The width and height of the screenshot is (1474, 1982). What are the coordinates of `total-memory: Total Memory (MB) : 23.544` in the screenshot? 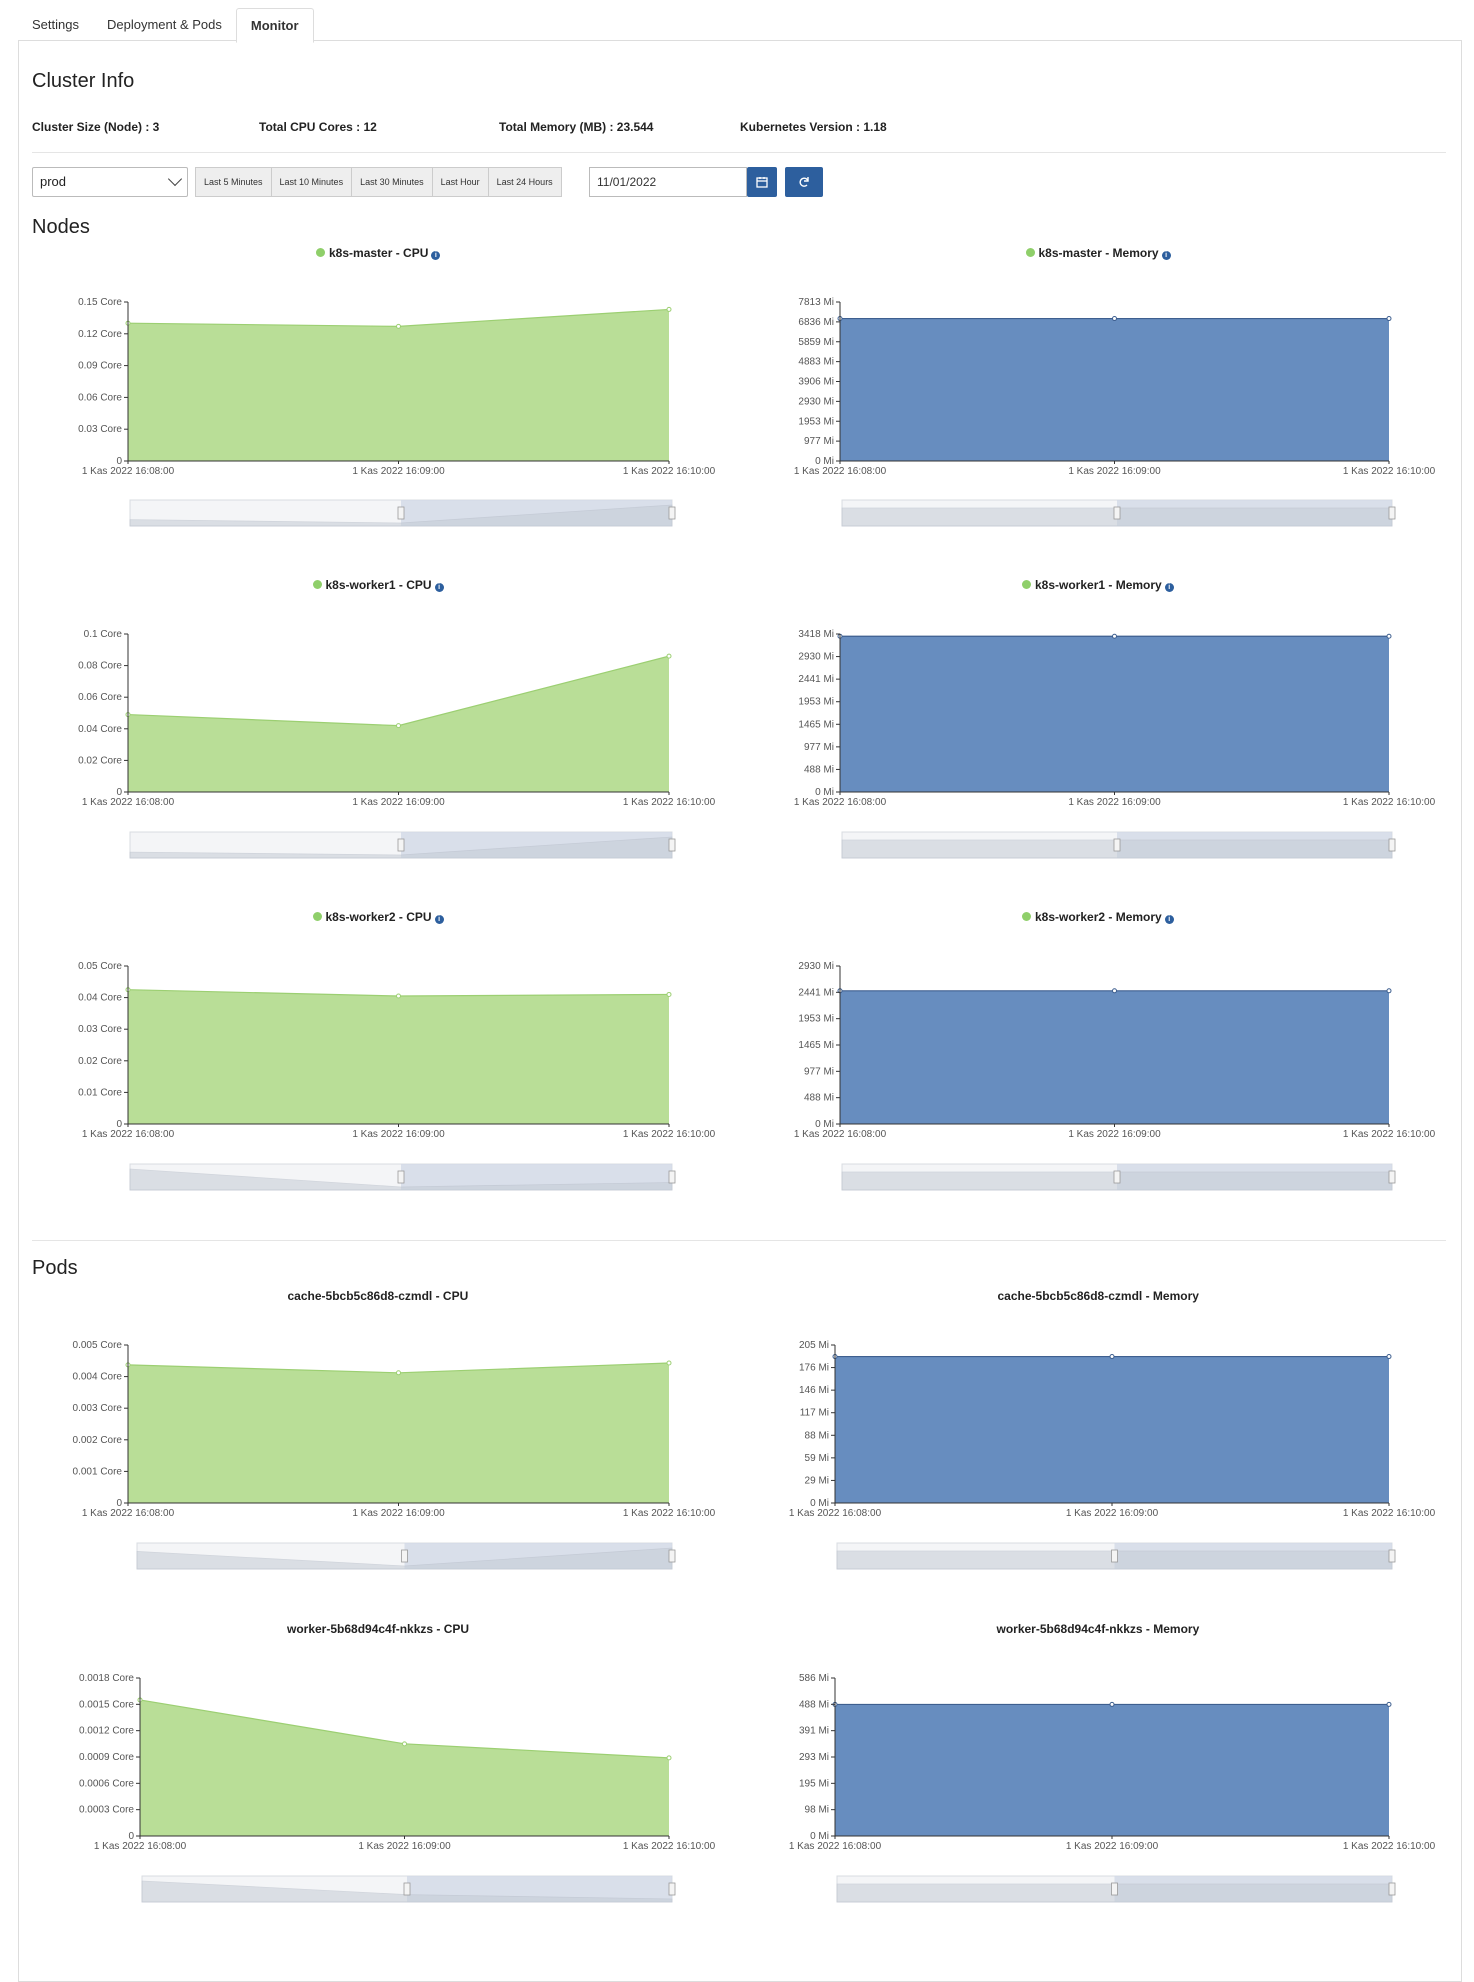 It's located at (576, 127).